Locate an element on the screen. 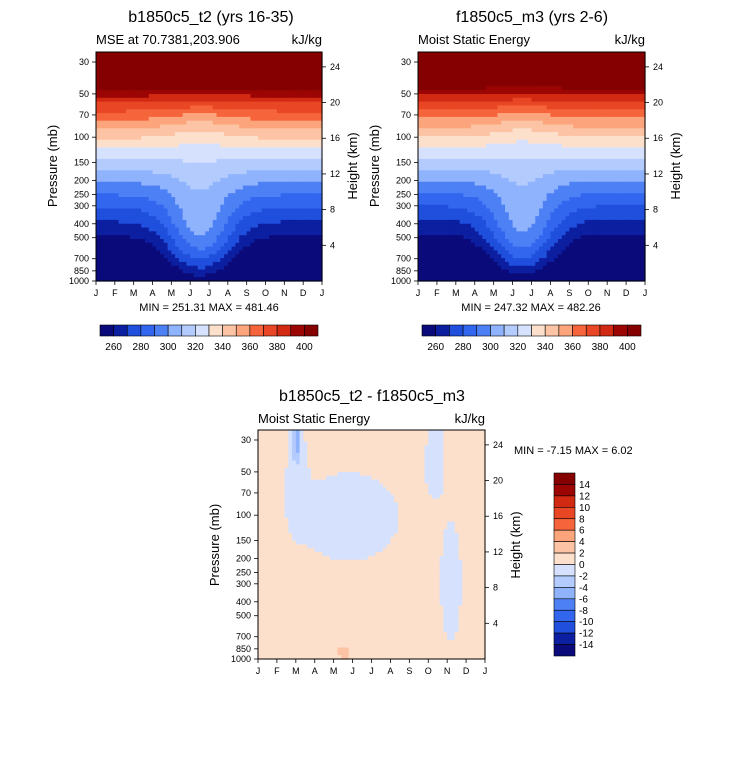 The image size is (733, 768). y-right-tick-label: 20 is located at coordinates (335, 103).